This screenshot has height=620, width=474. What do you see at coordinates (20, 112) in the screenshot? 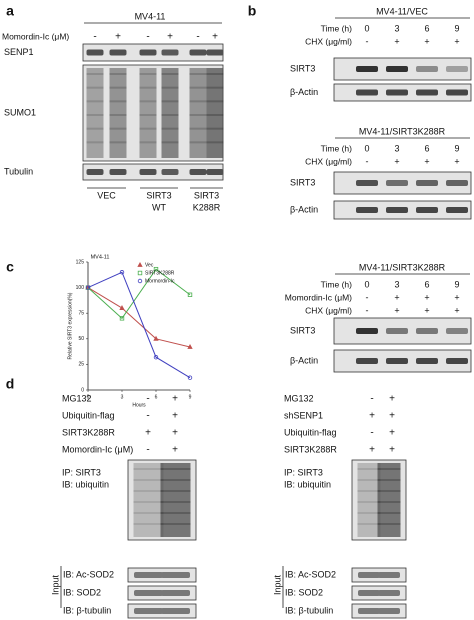
I see `blot-label: SUMO1` at bounding box center [20, 112].